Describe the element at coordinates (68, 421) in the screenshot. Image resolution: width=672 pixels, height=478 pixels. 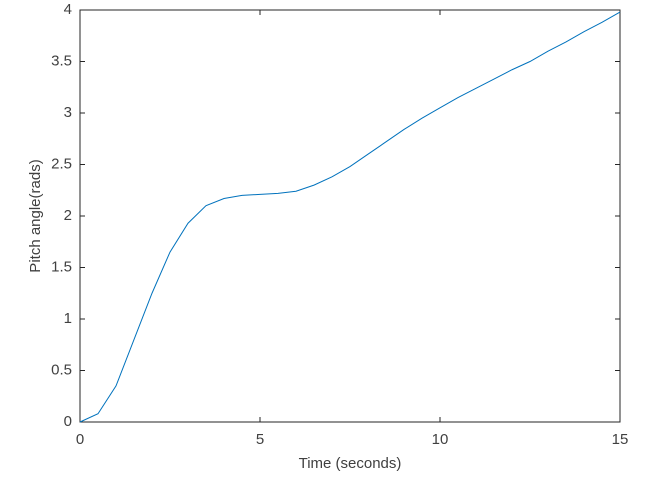
I see `y-tick-label: 0` at that location.